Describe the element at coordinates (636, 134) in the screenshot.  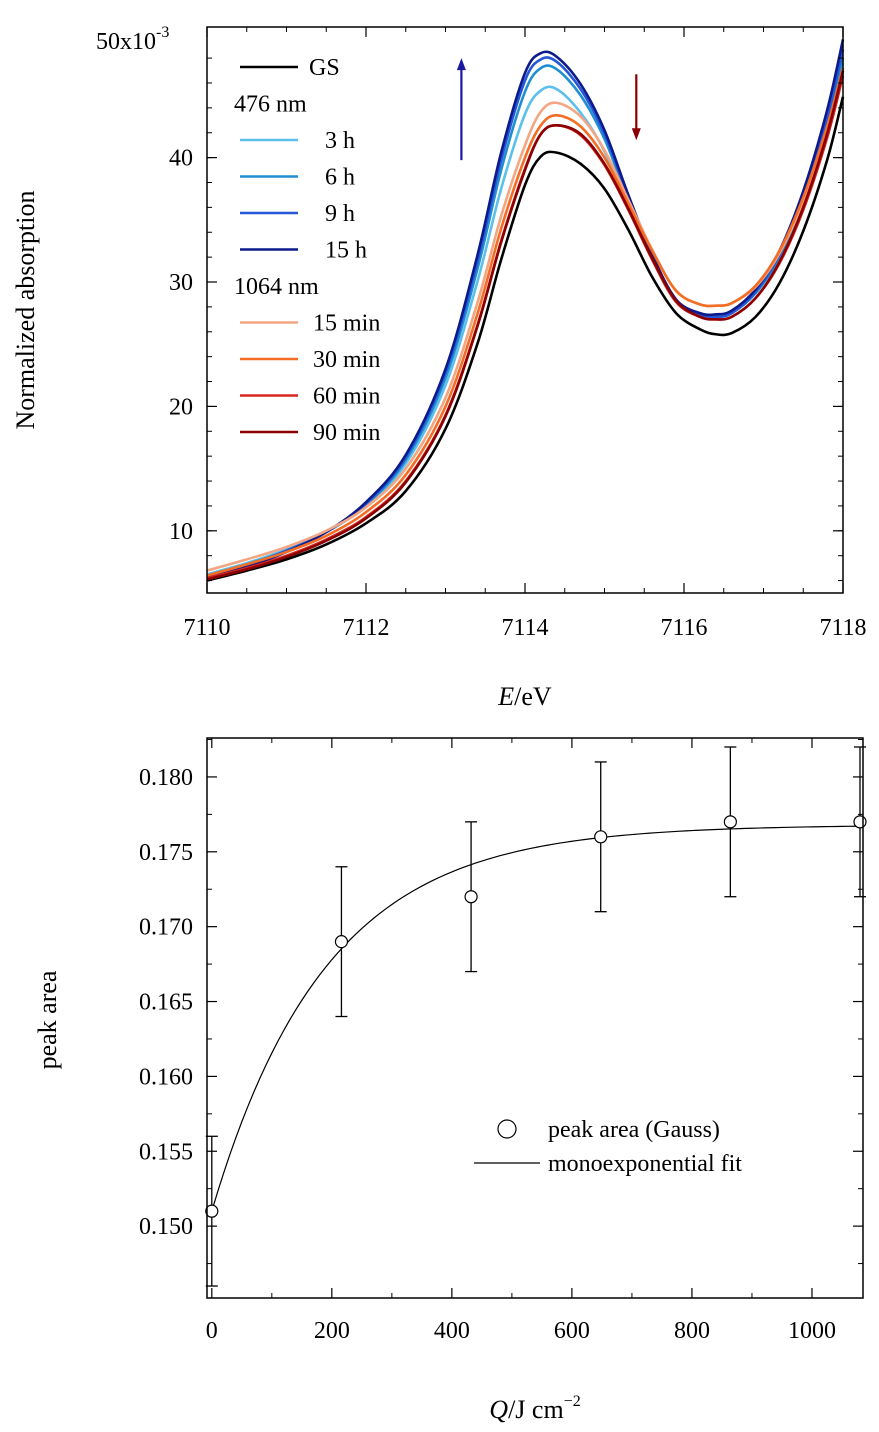
I see `arrow-head-down` at that location.